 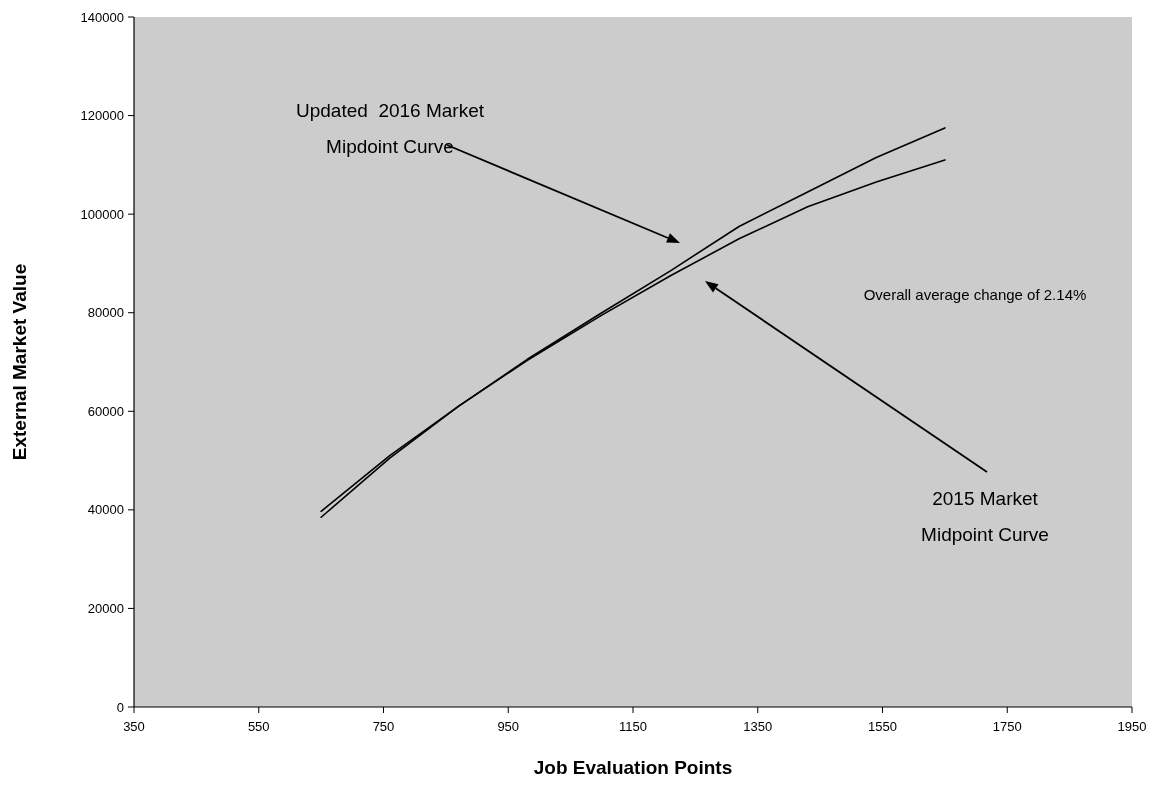 I want to click on x-tick-label: 550, so click(x=258, y=726).